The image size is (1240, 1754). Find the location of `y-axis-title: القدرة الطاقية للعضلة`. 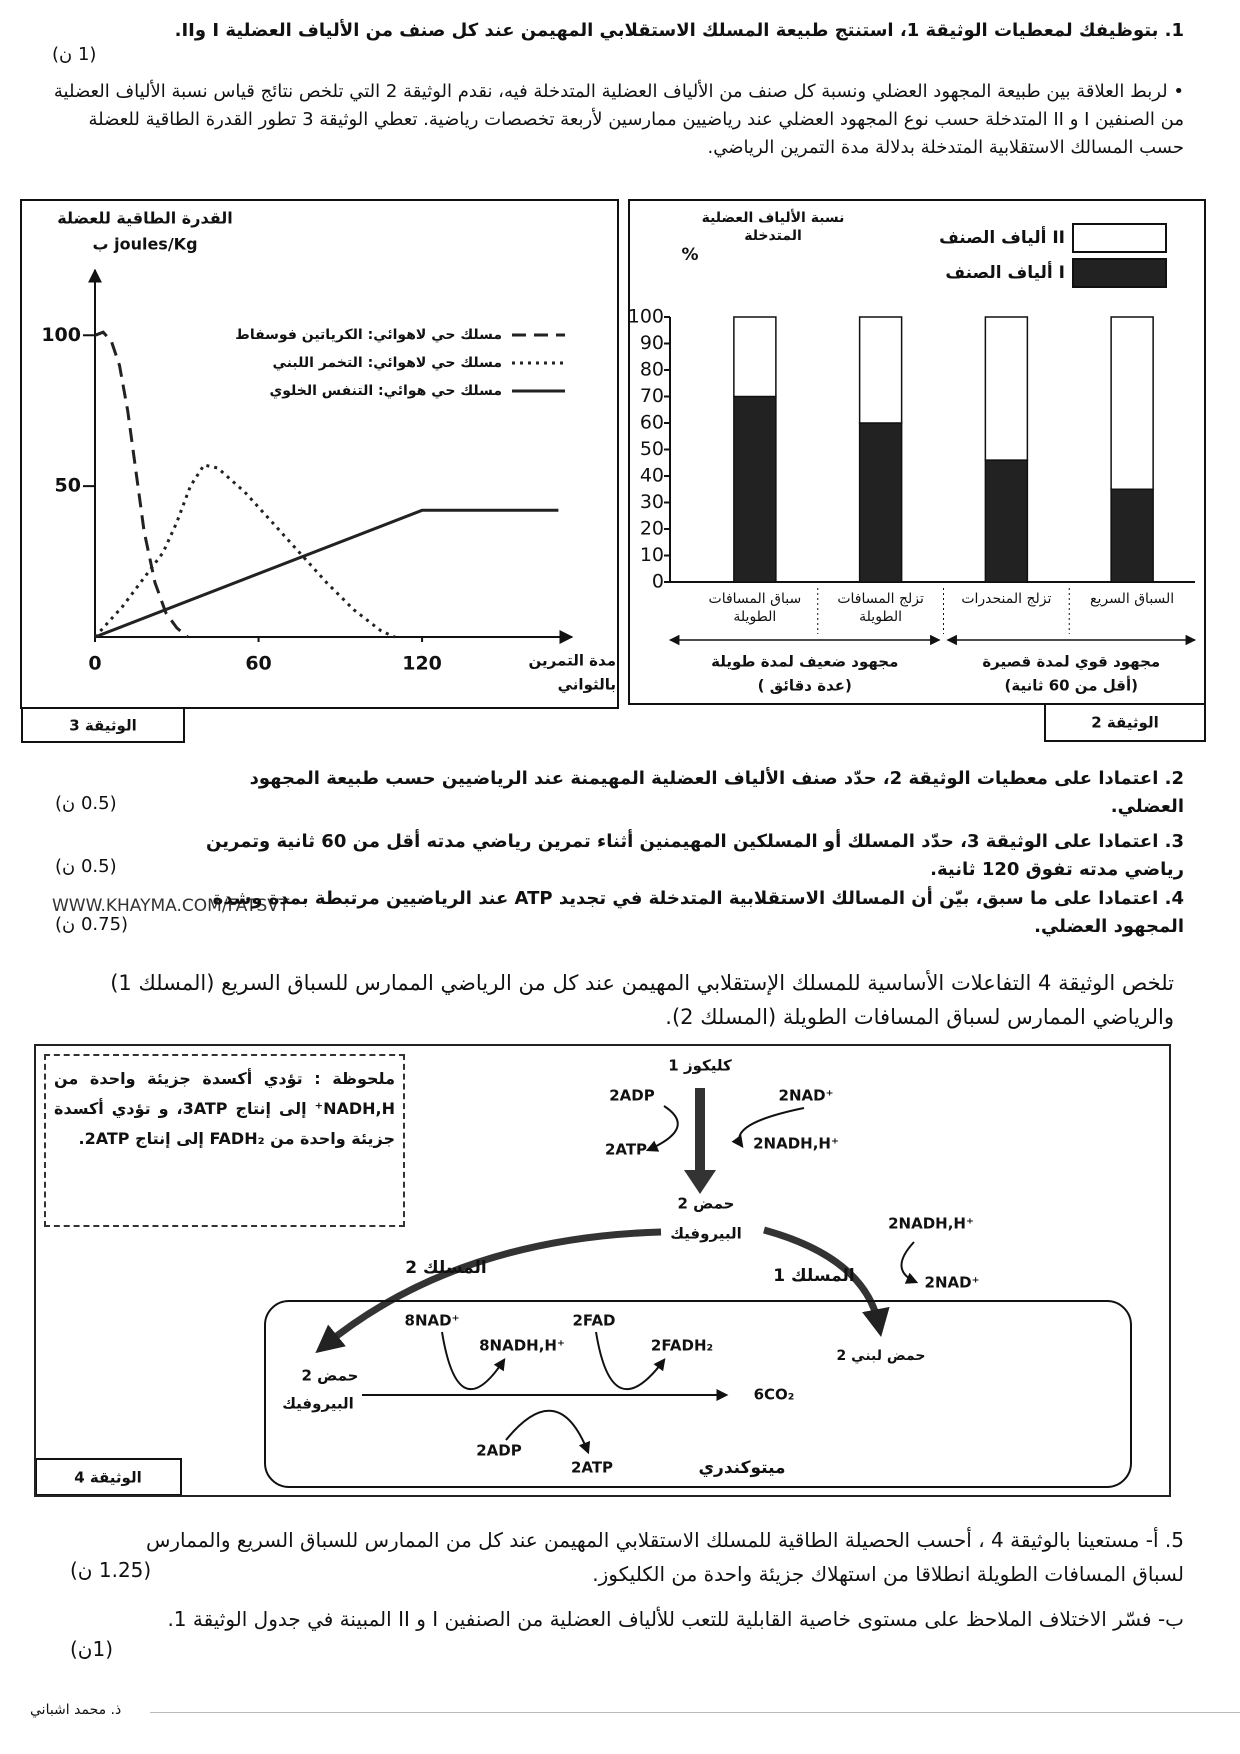

y-axis-title: القدرة الطاقية للعضلة is located at coordinates (144, 218).